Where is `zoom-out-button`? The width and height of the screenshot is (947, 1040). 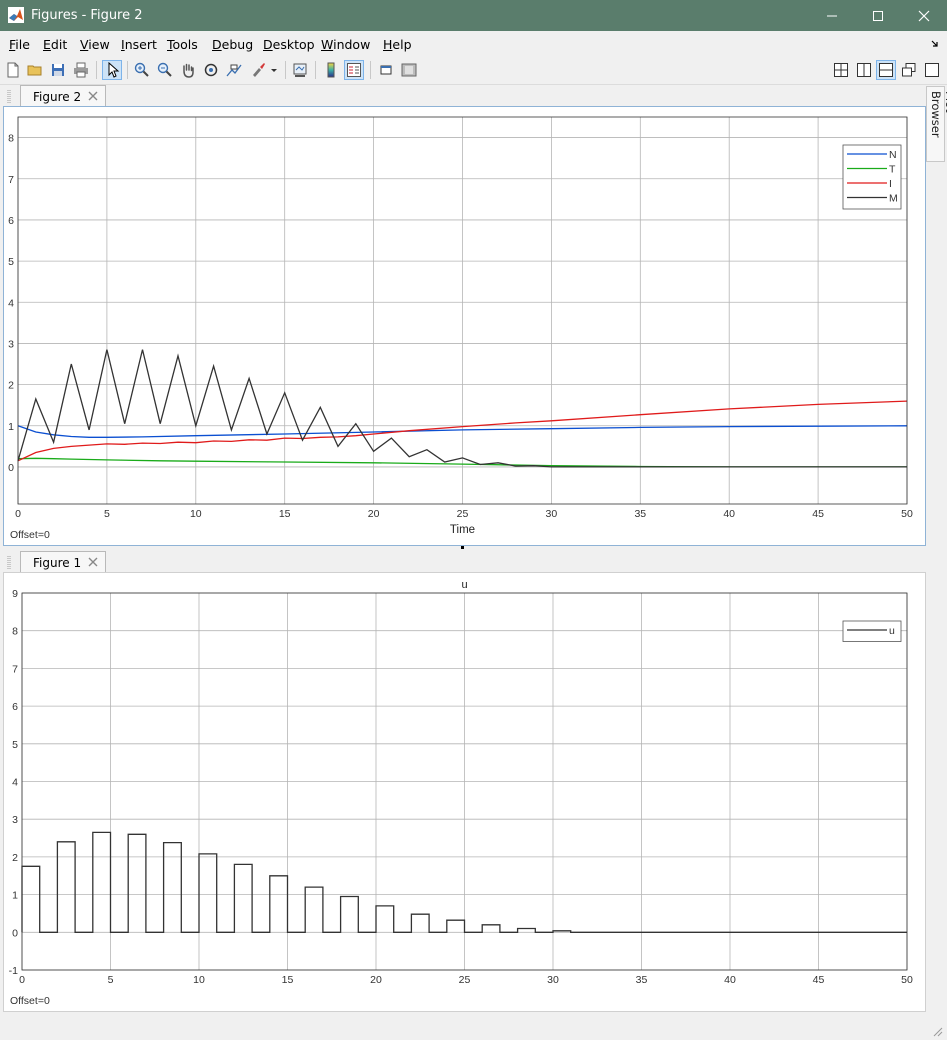
zoom-out-button is located at coordinates (165, 70).